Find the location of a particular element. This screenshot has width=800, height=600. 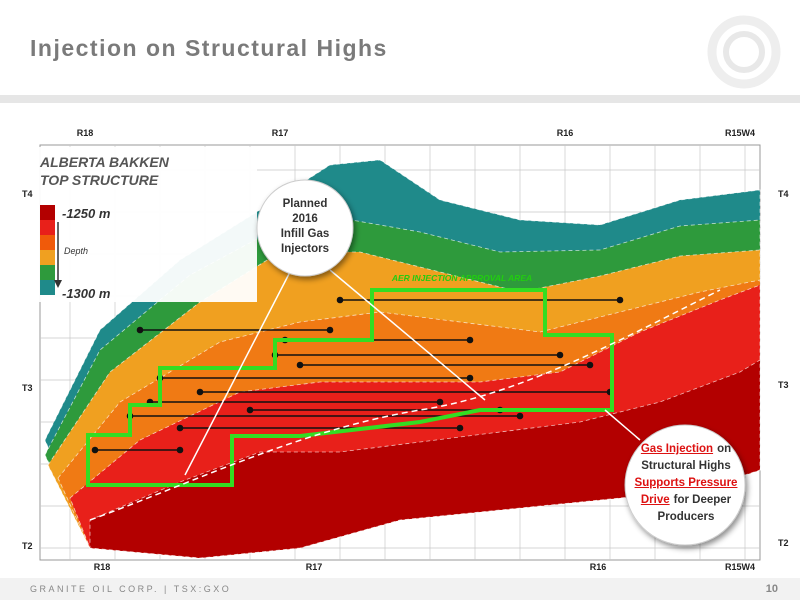

callout-segment: Drive is located at coordinates (655, 500).